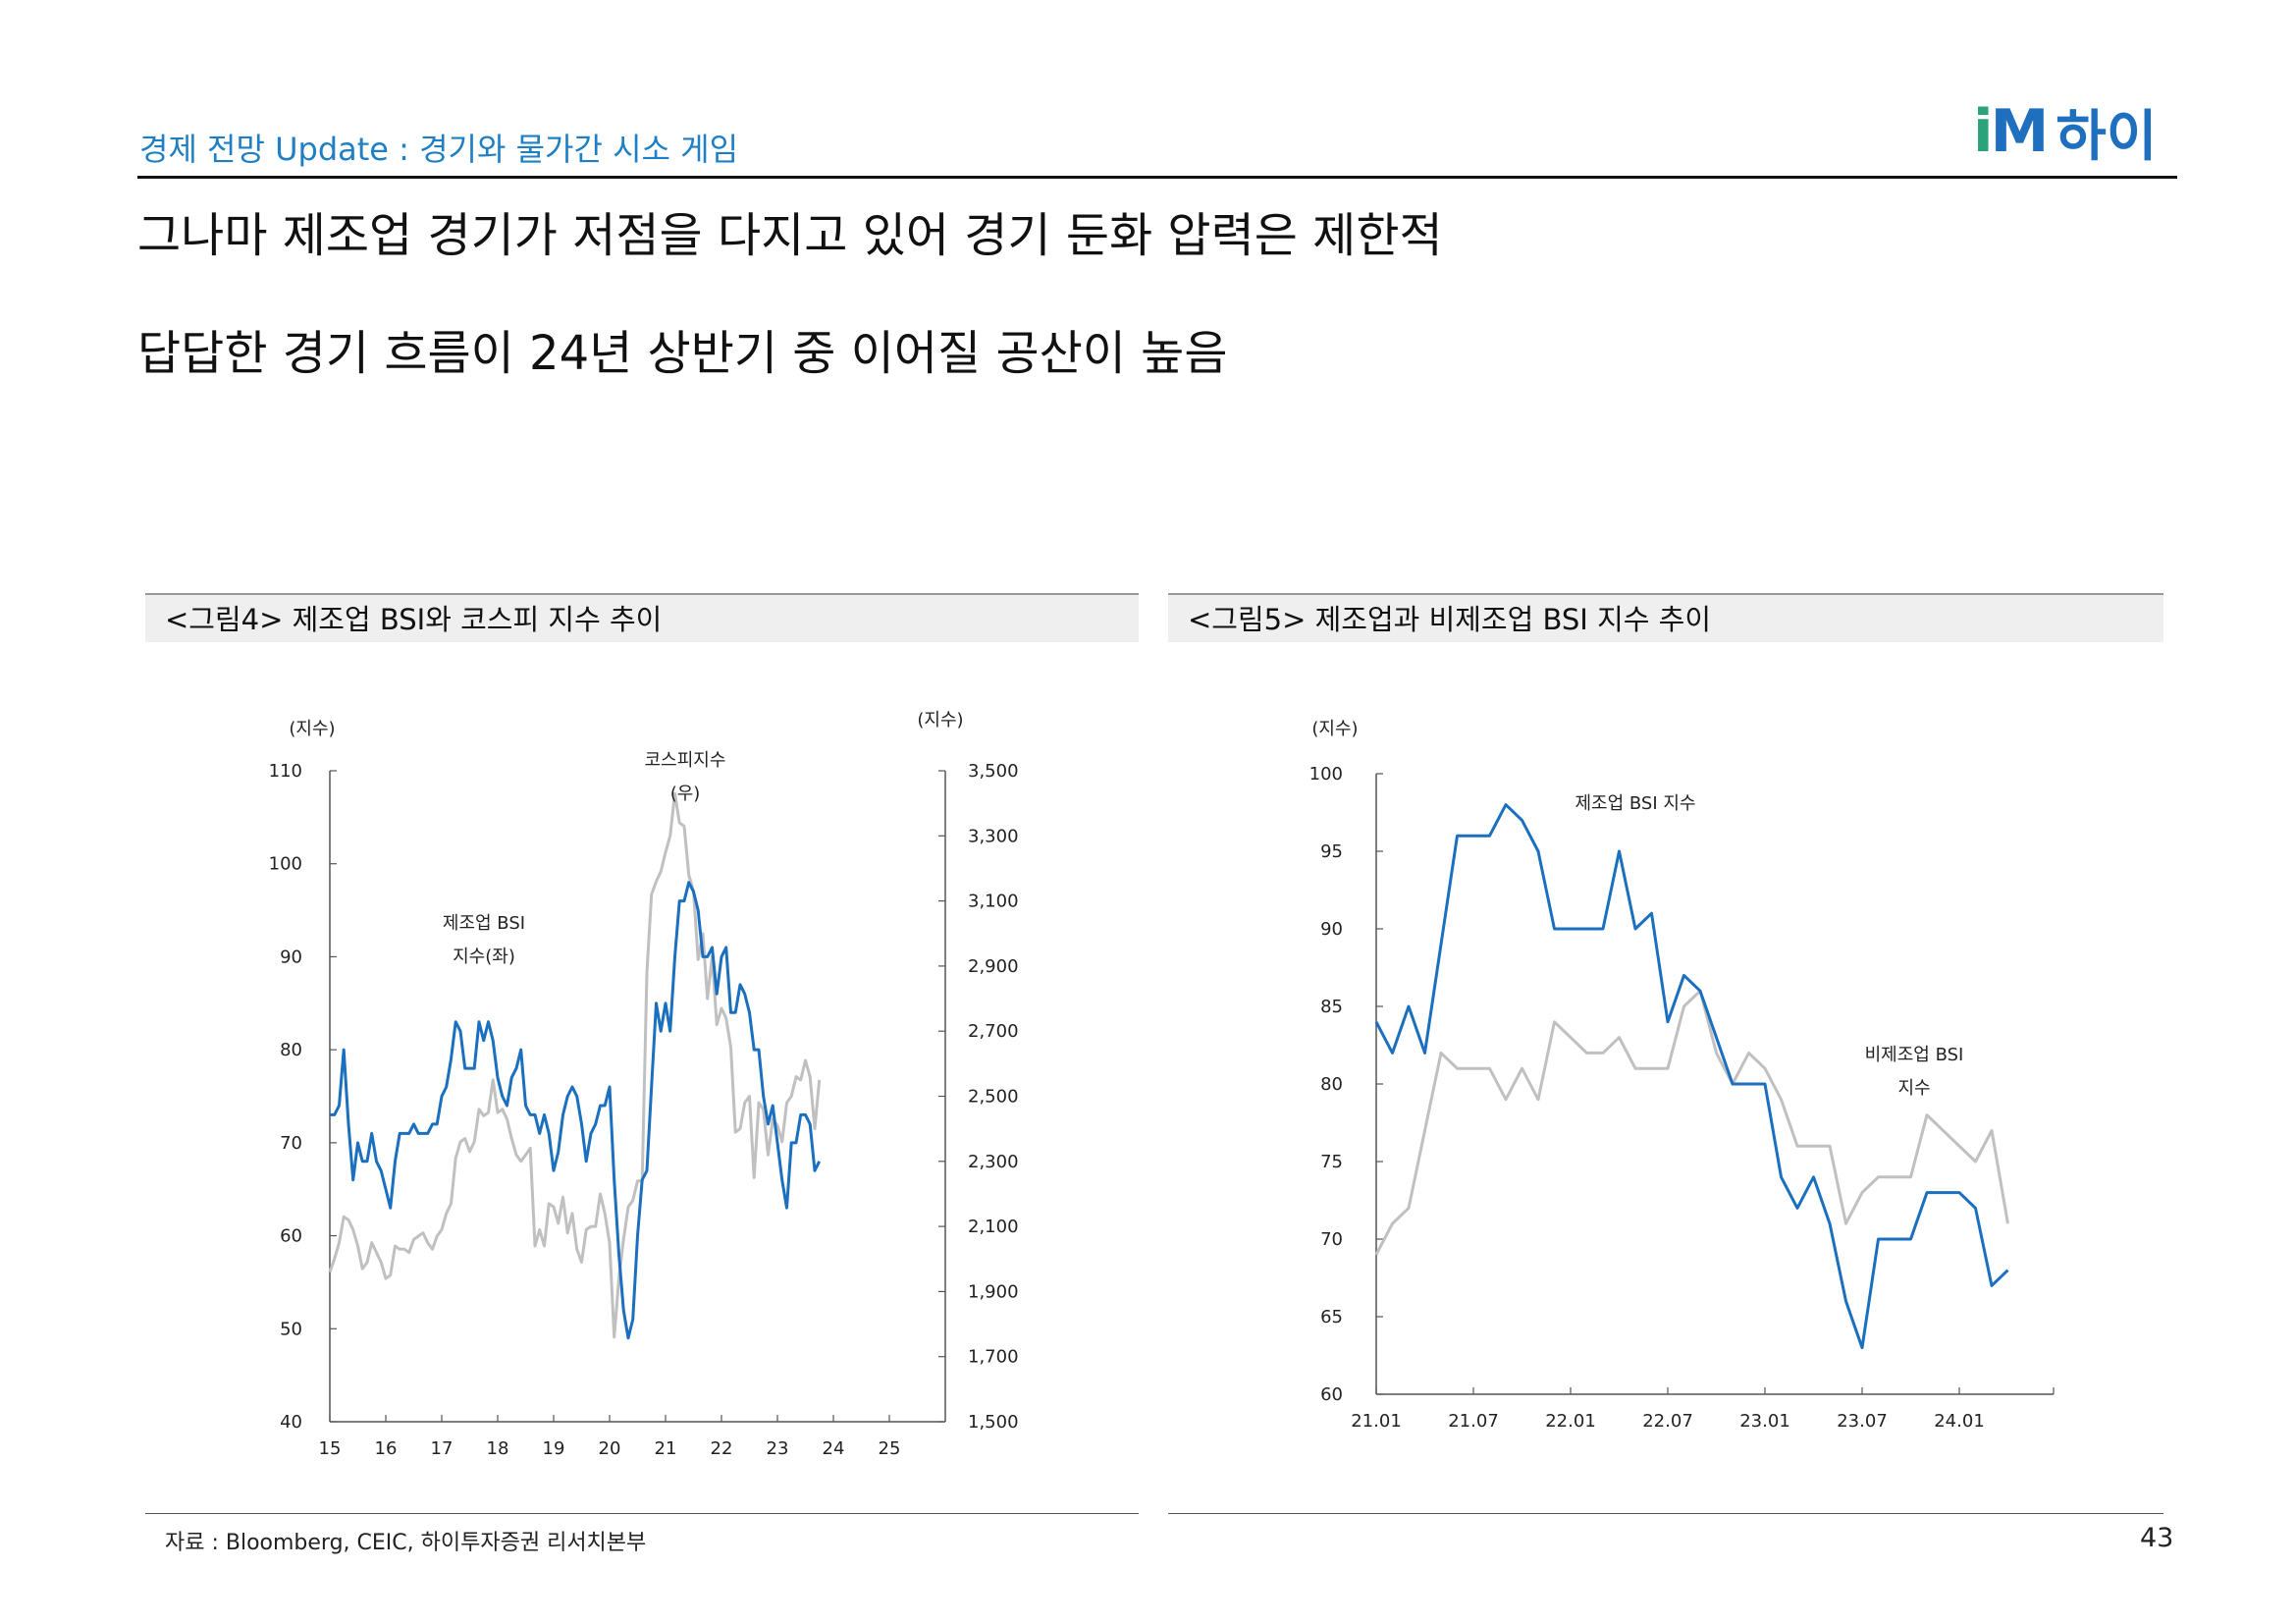  Describe the element at coordinates (1665, 1513) in the screenshot. I see `footer-divider-right` at that location.